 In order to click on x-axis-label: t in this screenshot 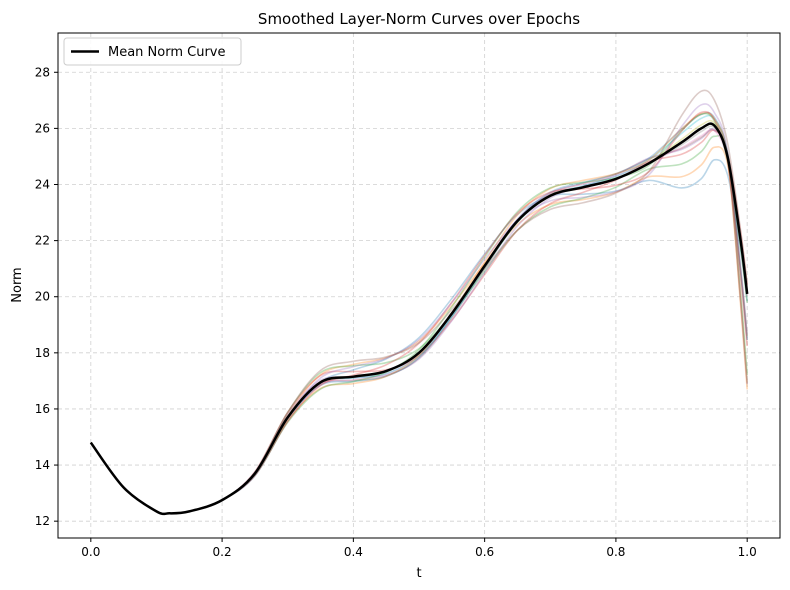, I will do `click(418, 573)`.